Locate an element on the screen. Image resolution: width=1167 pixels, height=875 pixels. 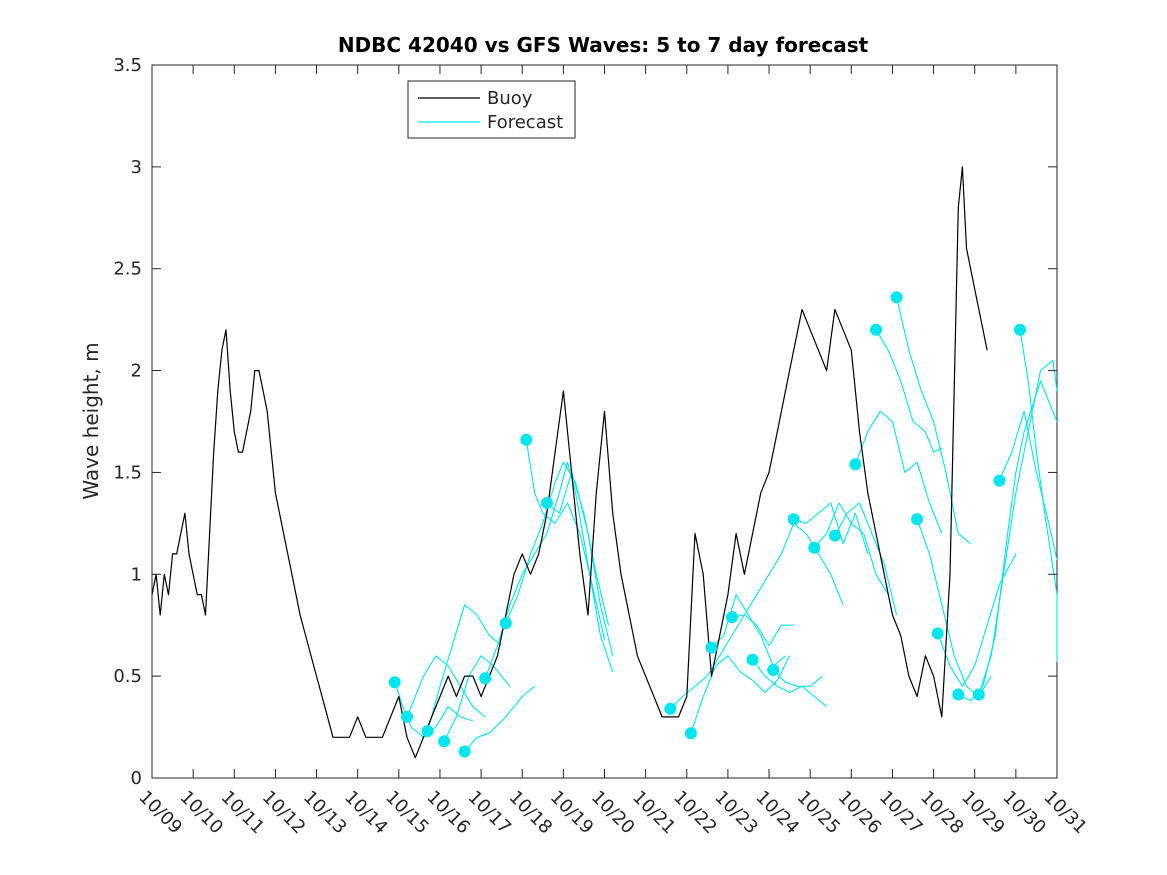
y-tick-label-1: 0.5 is located at coordinates (127, 676).